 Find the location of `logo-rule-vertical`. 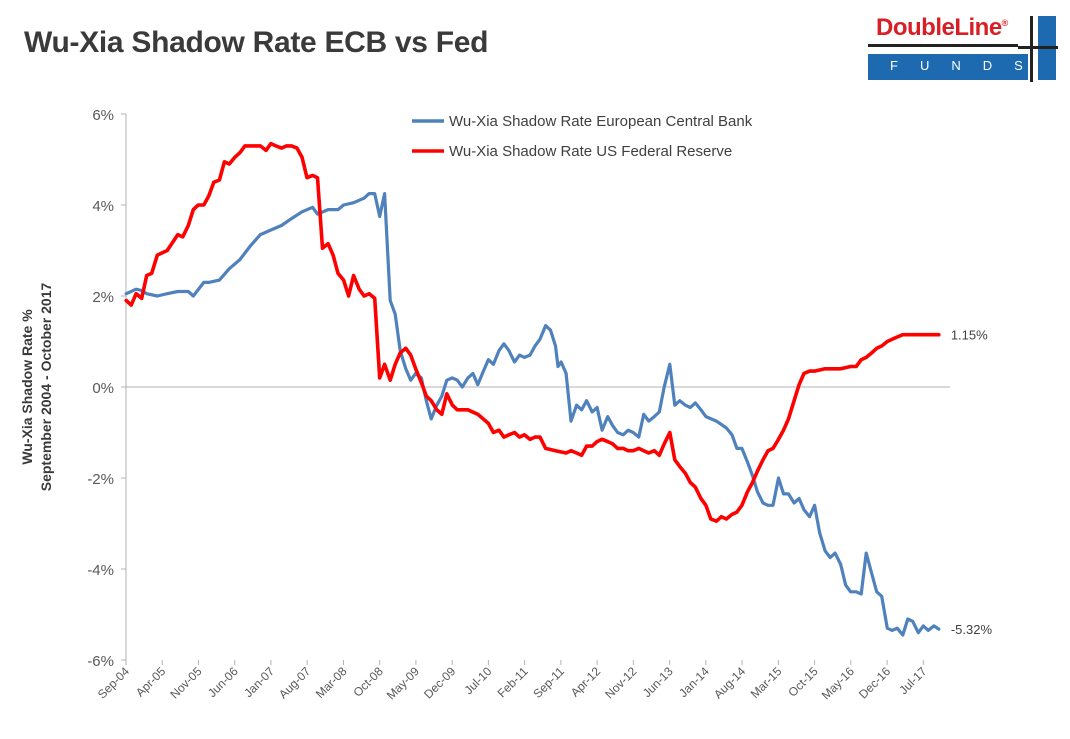

logo-rule-vertical is located at coordinates (1031, 49).